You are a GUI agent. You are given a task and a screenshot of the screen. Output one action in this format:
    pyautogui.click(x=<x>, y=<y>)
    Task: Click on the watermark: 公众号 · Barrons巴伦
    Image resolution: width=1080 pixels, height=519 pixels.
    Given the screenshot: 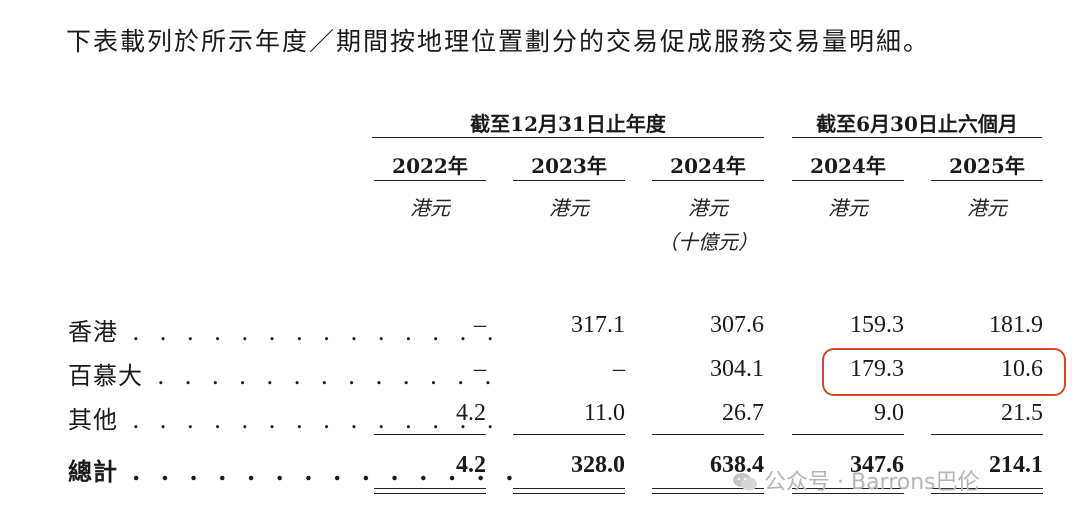 What is the action you would take?
    pyautogui.click(x=856, y=480)
    